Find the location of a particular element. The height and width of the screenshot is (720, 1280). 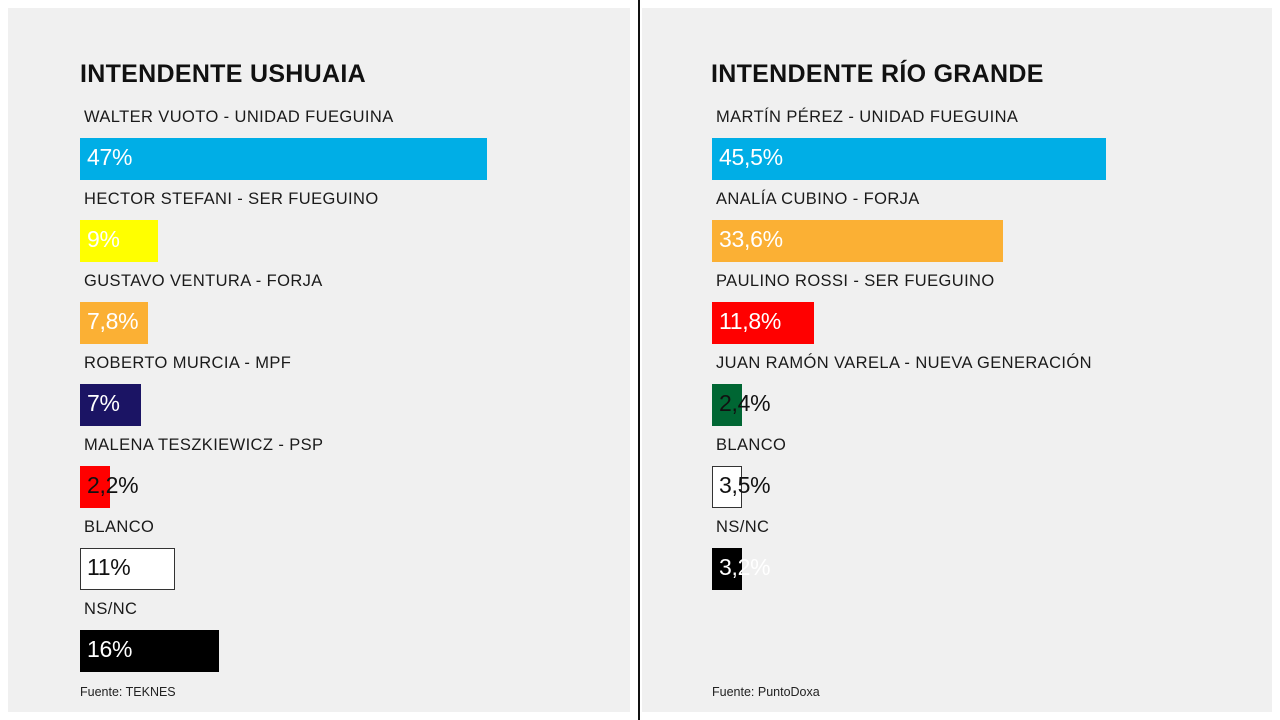

value-label: 45,5% is located at coordinates (751, 157).